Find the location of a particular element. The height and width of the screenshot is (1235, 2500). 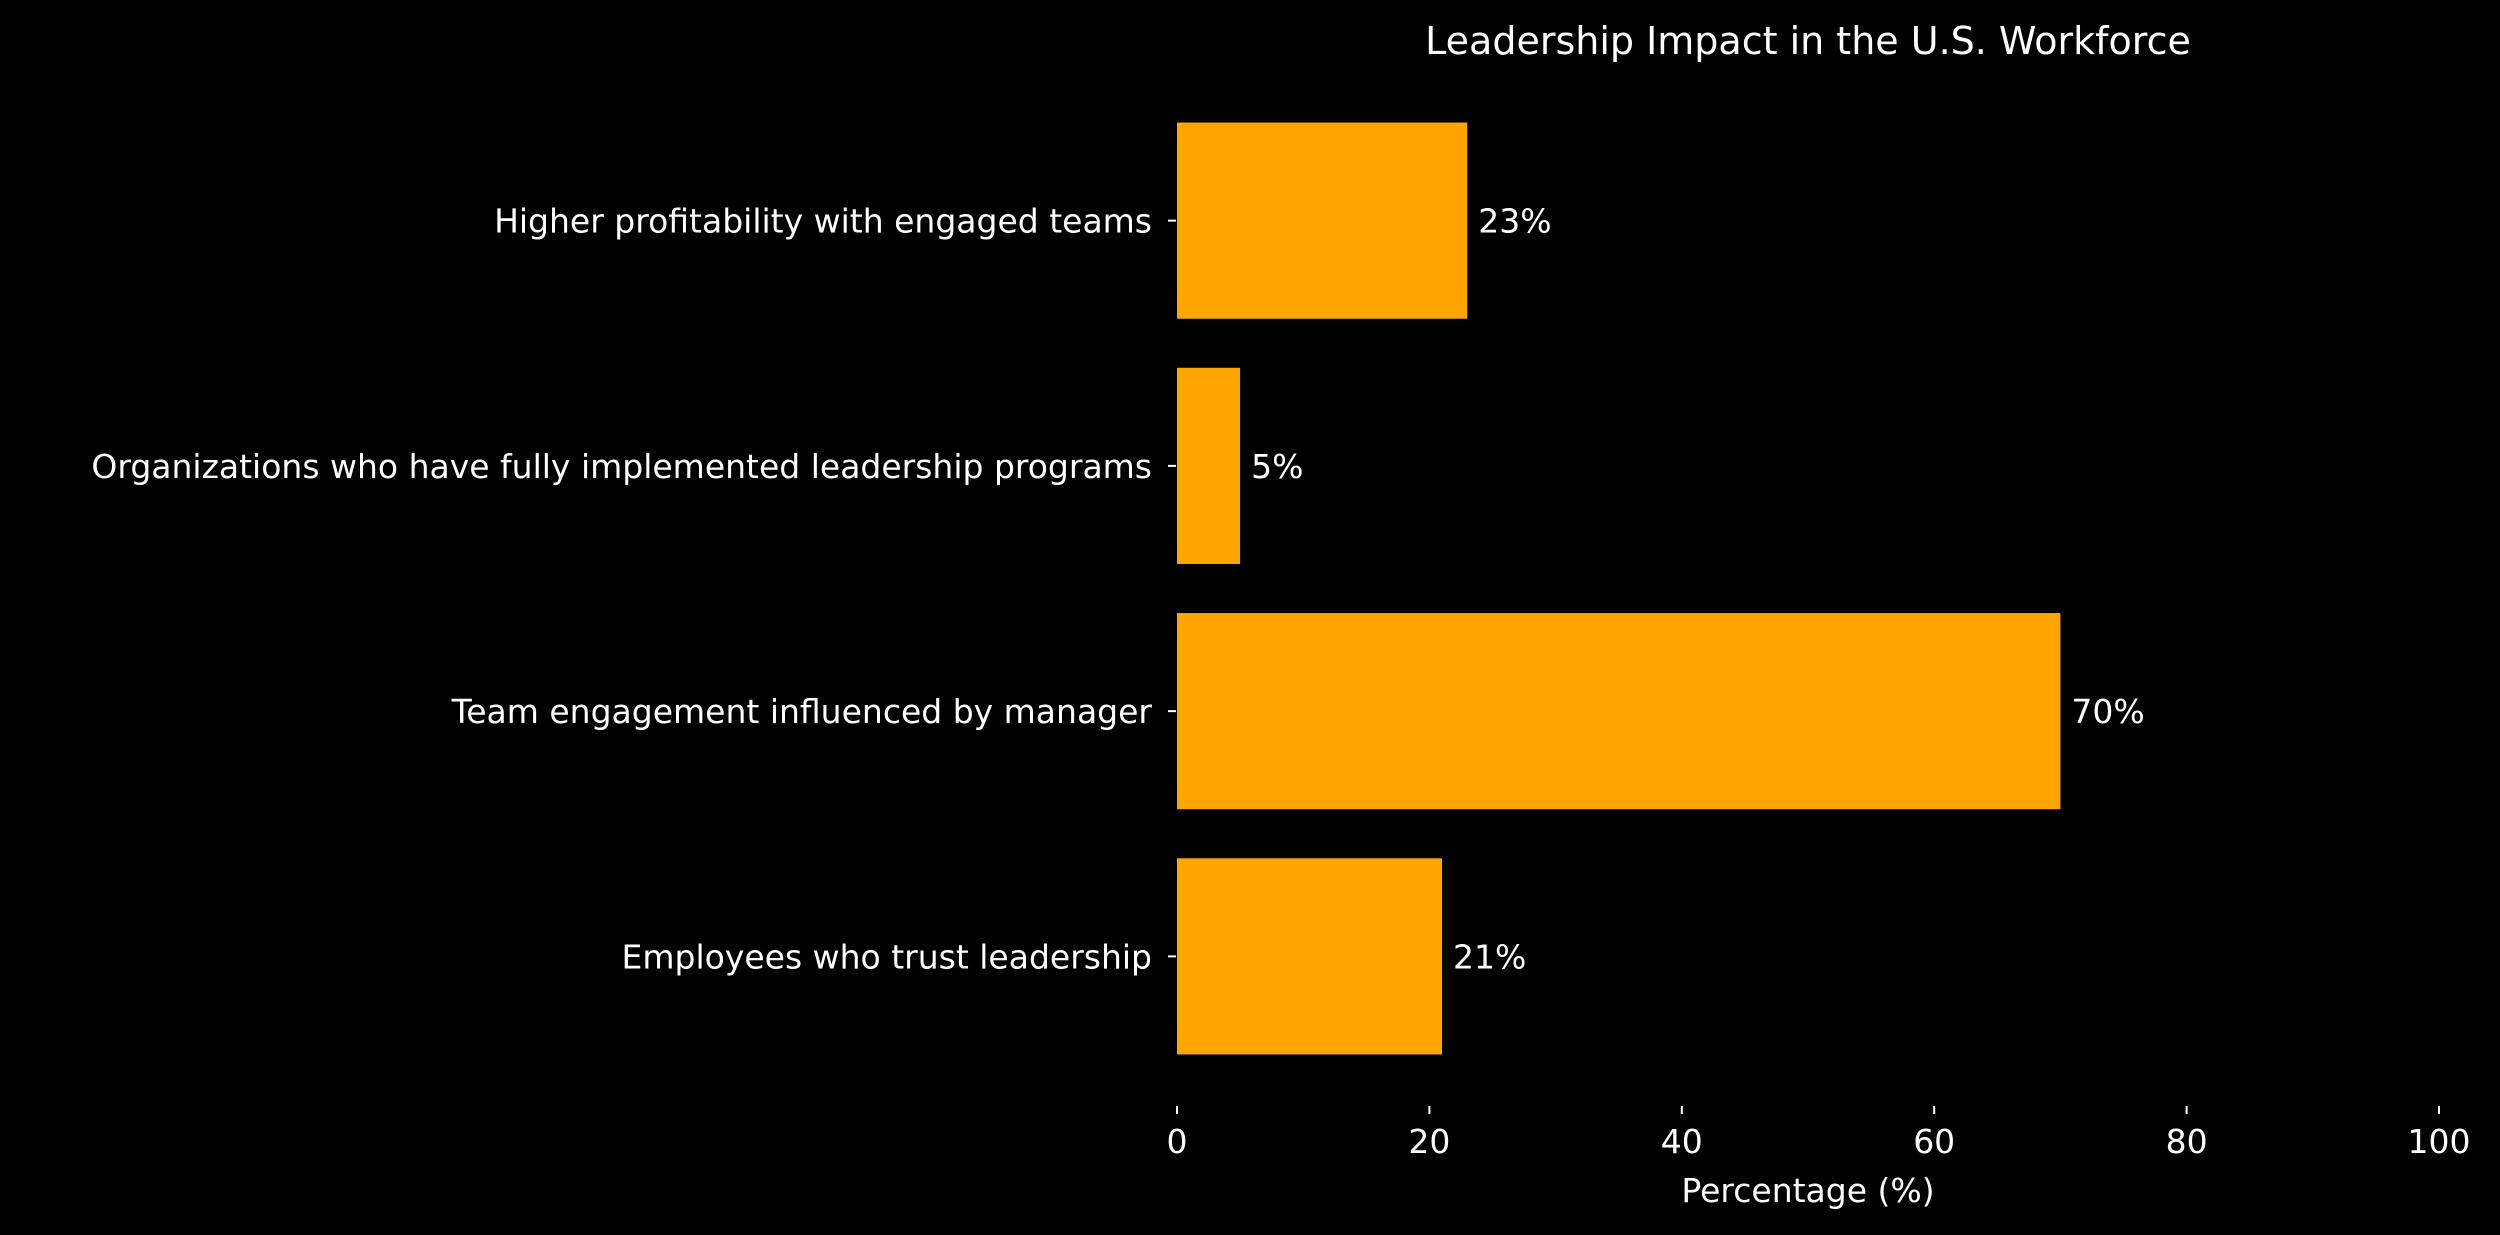

x-tick-label: 60 is located at coordinates (1934, 1141).